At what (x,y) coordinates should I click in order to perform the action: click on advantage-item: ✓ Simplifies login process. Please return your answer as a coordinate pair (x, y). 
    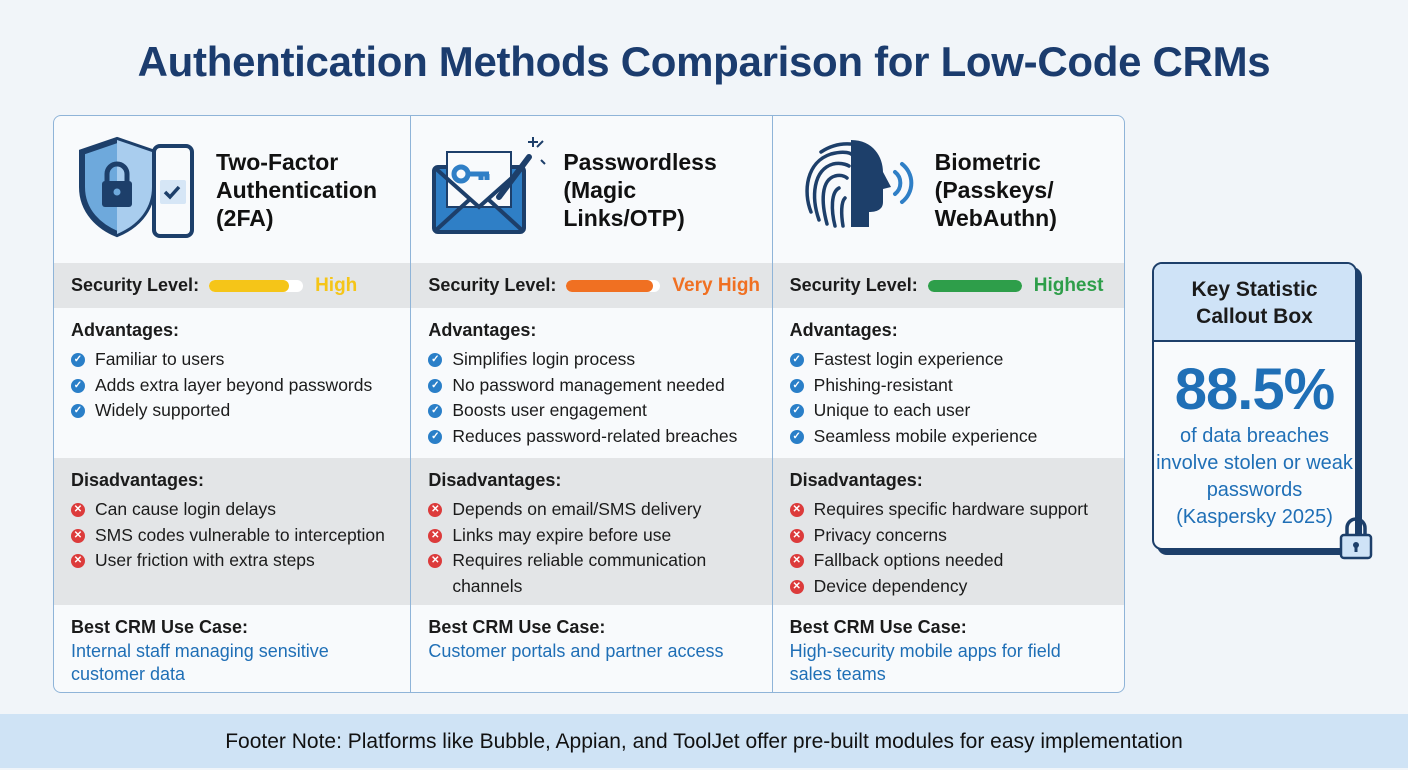
    Looking at the image, I should click on (591, 360).